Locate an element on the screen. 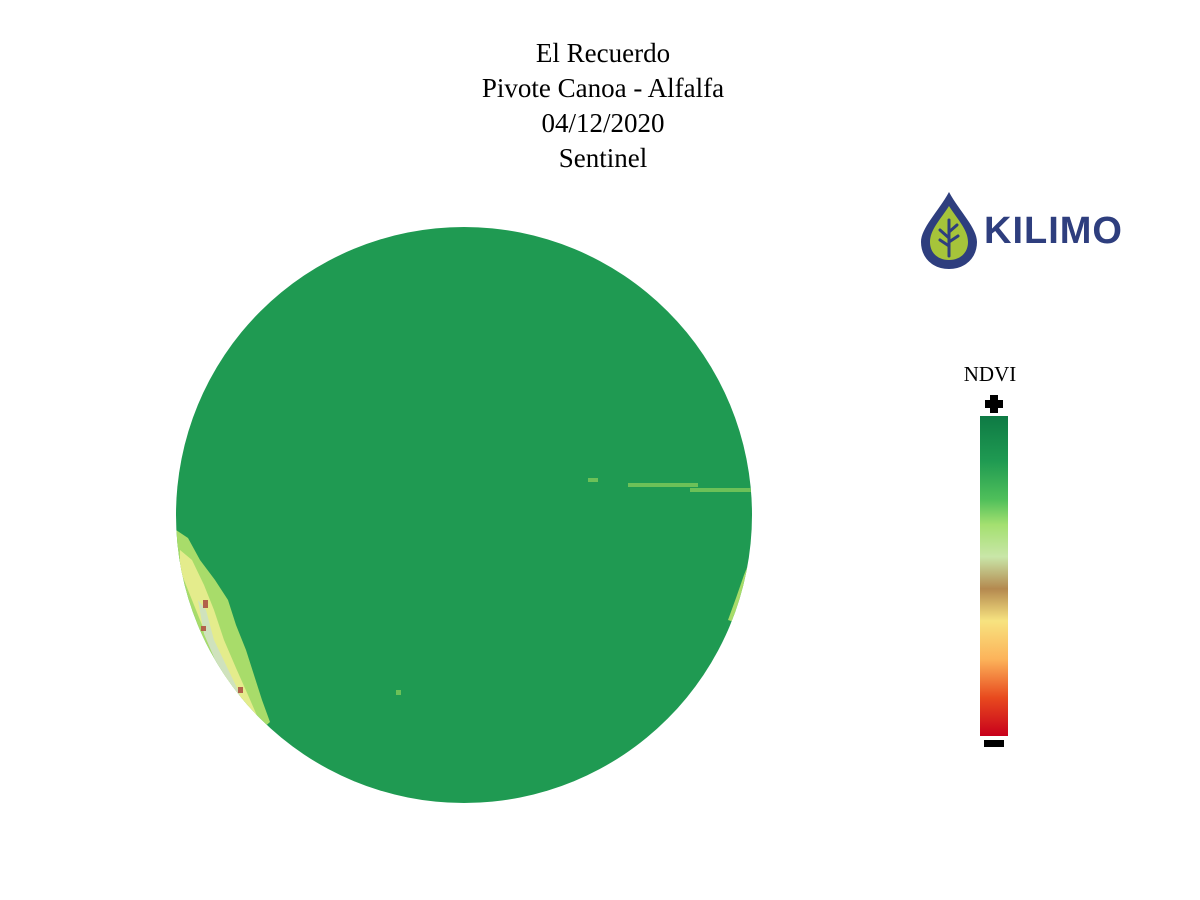 The width and height of the screenshot is (1200, 900). minus-icon is located at coordinates (994, 743).